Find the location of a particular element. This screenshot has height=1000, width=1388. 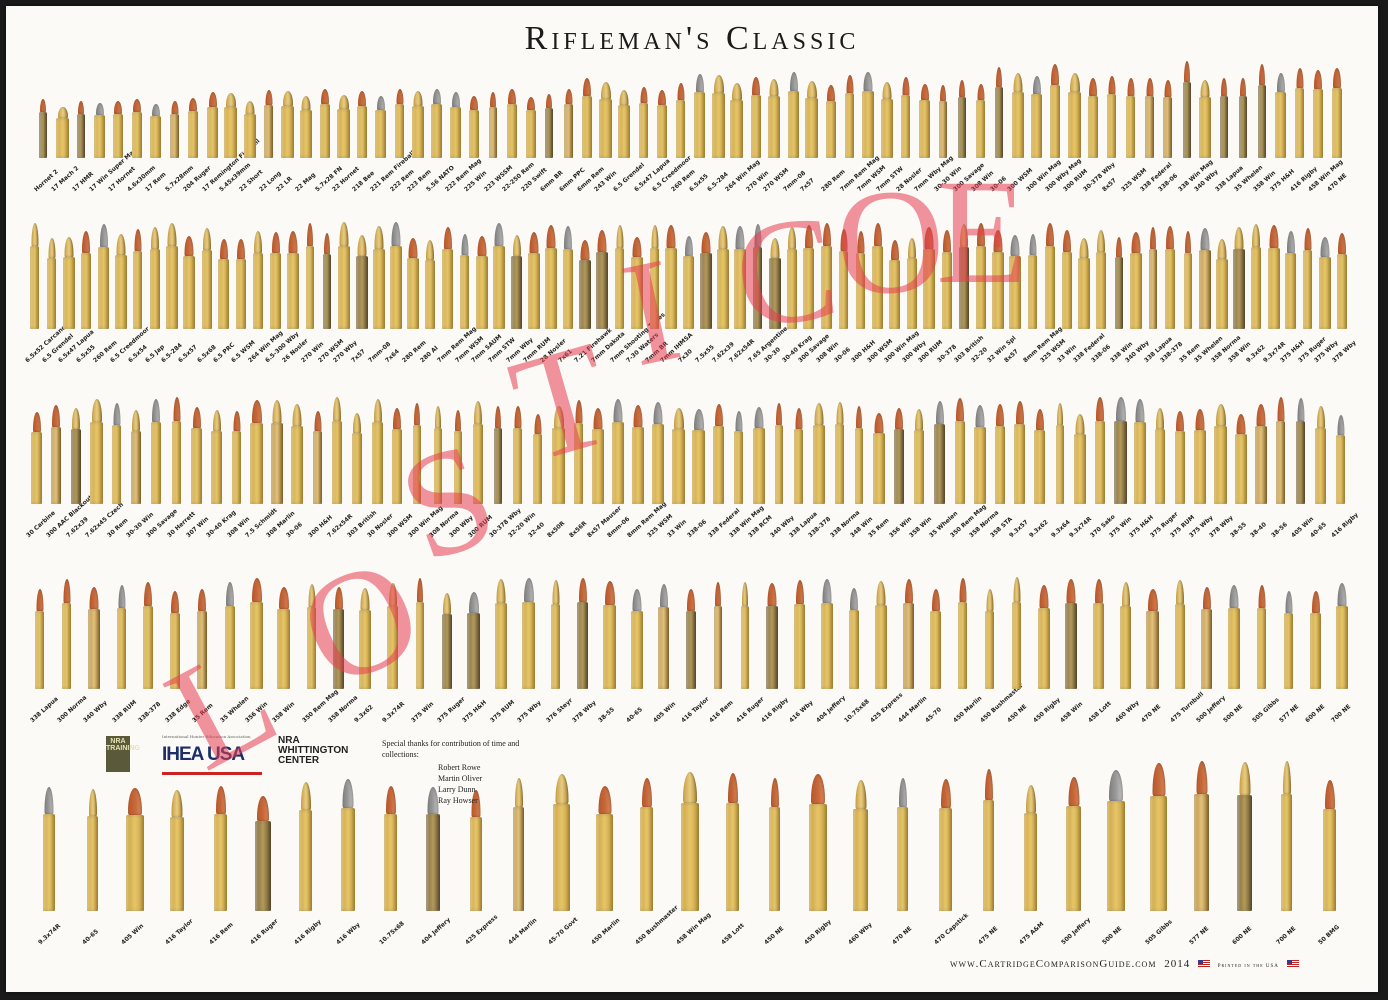

cartridge-label: 375 Wby is located at coordinates (529, 712).